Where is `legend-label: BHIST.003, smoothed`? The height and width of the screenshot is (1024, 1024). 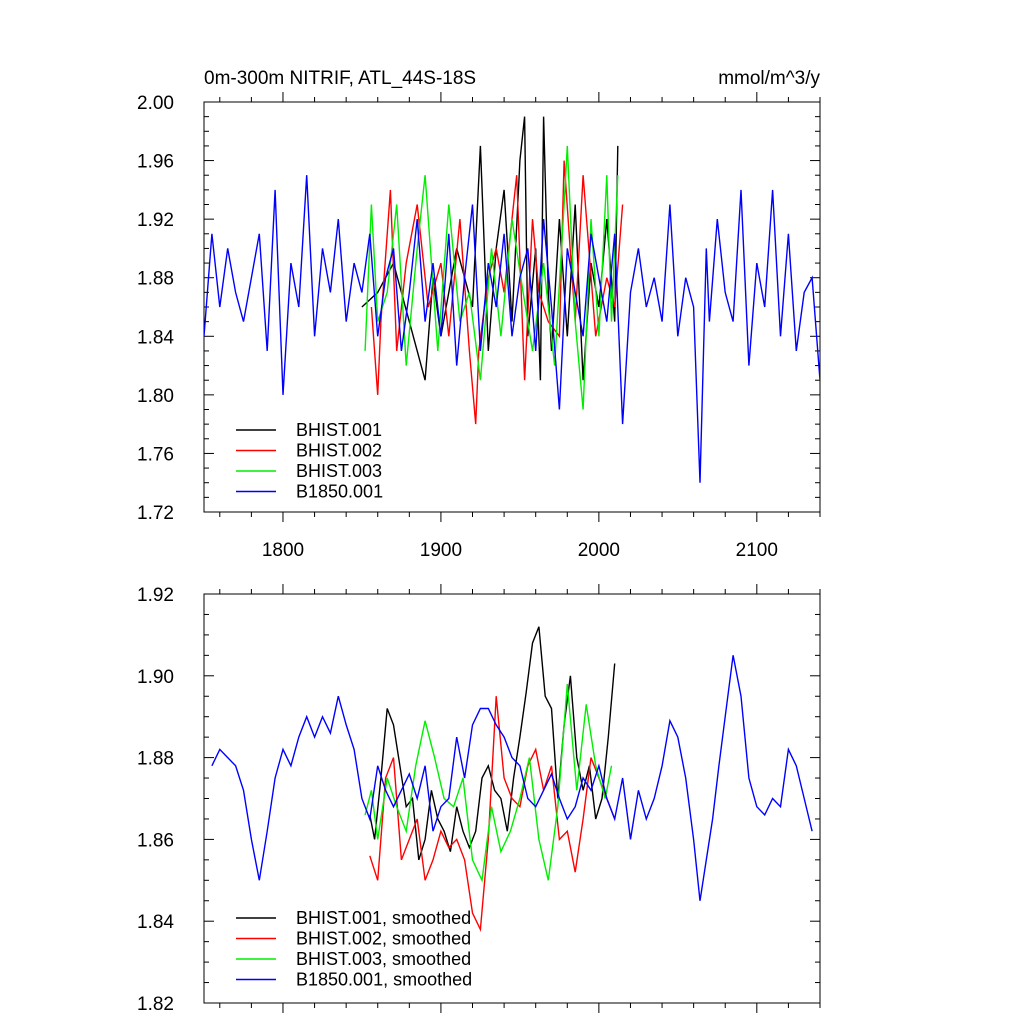 legend-label: BHIST.003, smoothed is located at coordinates (383, 959).